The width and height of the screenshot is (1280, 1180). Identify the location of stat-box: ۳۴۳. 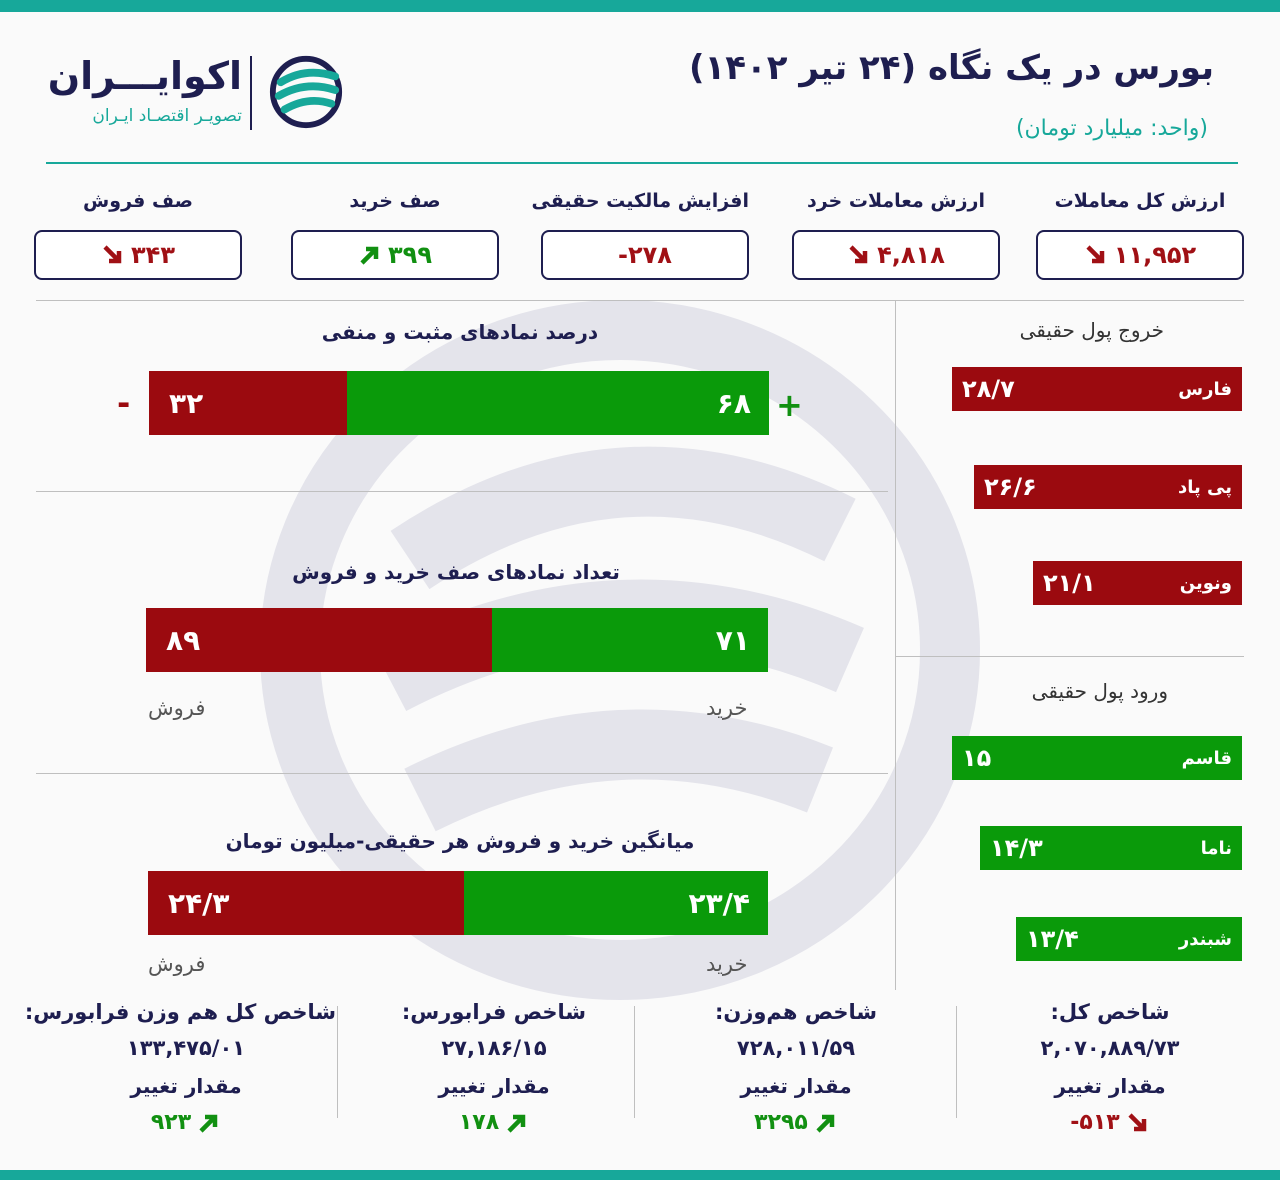
(138, 255).